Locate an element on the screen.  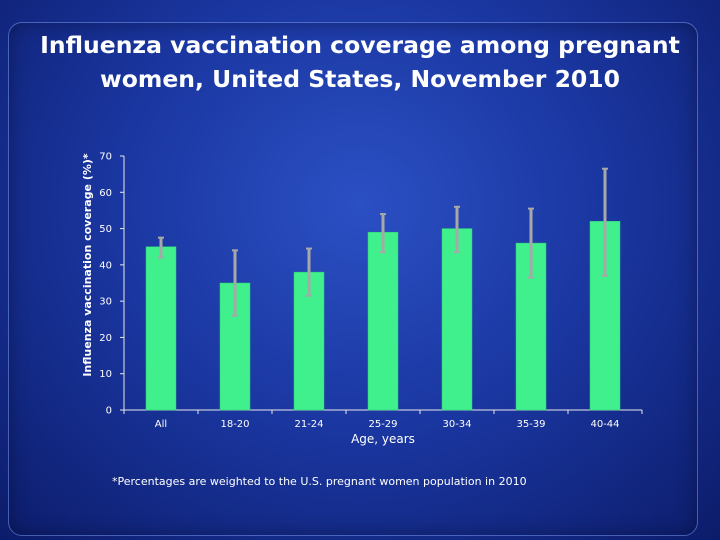
y-tick-label: 30 is located at coordinates (105, 302).